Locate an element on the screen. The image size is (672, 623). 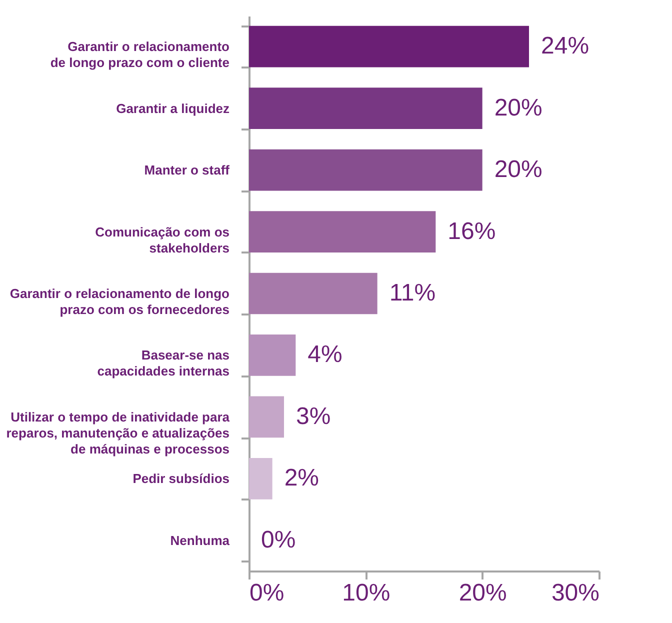
data-label: 4% is located at coordinates (325, 354).